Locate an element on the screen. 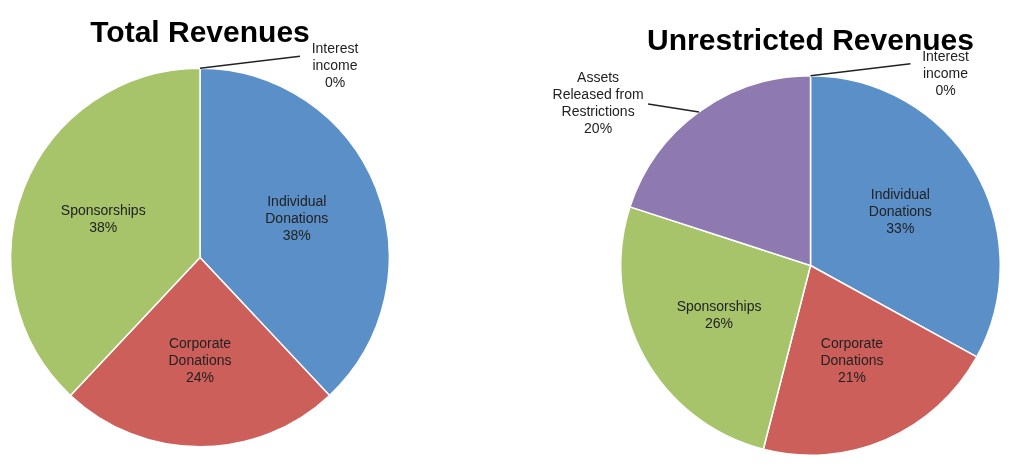 The image size is (1021, 471). data-label: 21% is located at coordinates (851, 377).